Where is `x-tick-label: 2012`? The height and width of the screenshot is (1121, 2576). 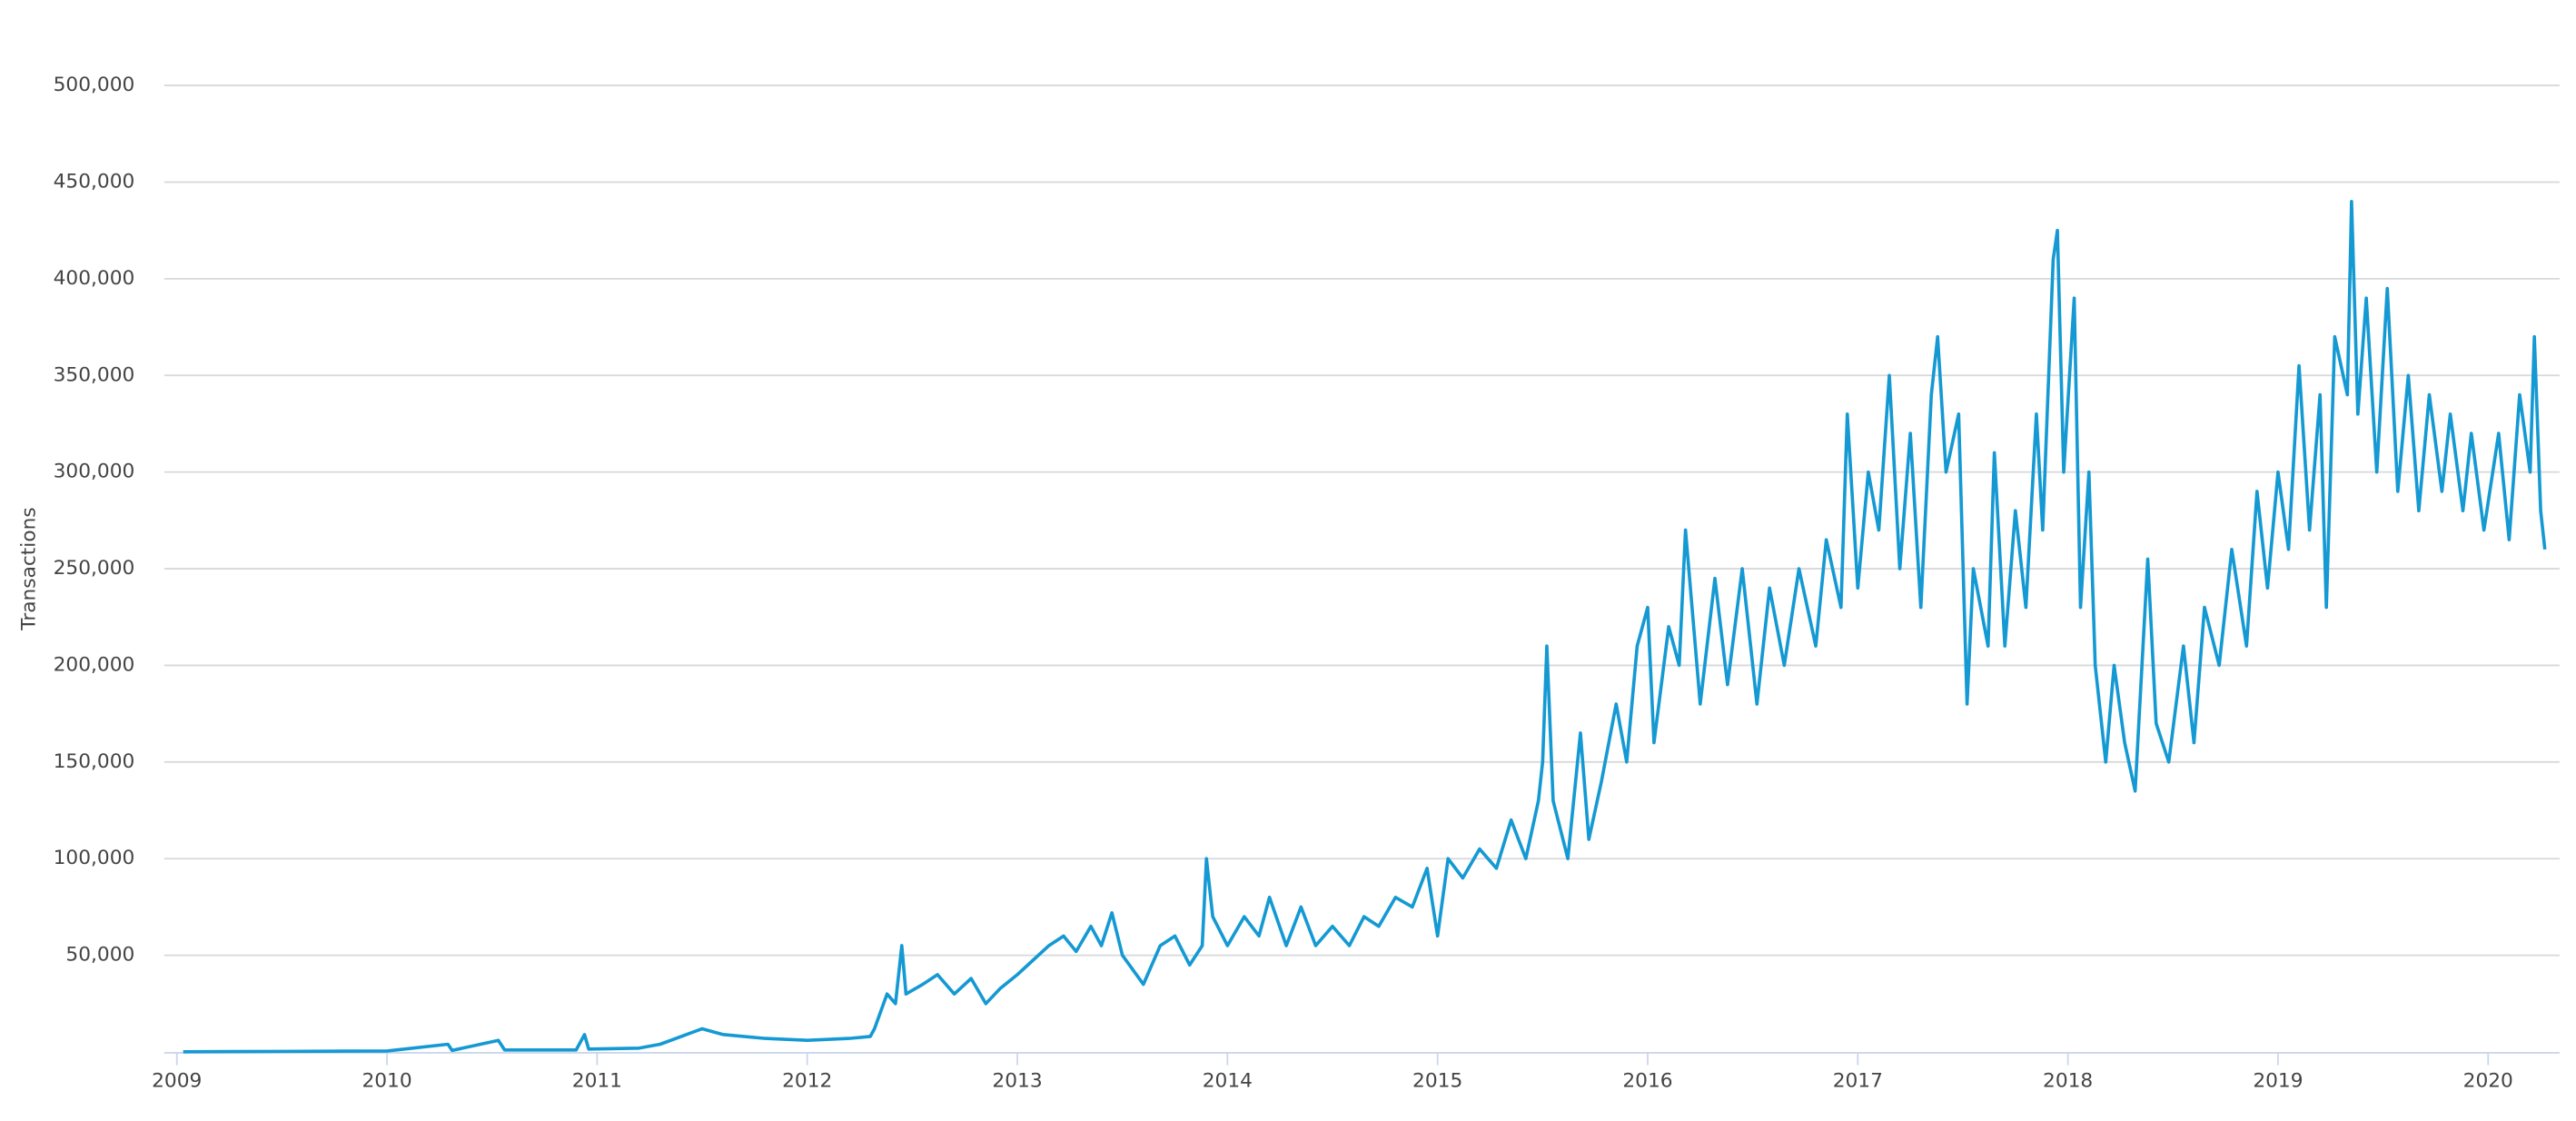
x-tick-label: 2012 is located at coordinates (807, 1081).